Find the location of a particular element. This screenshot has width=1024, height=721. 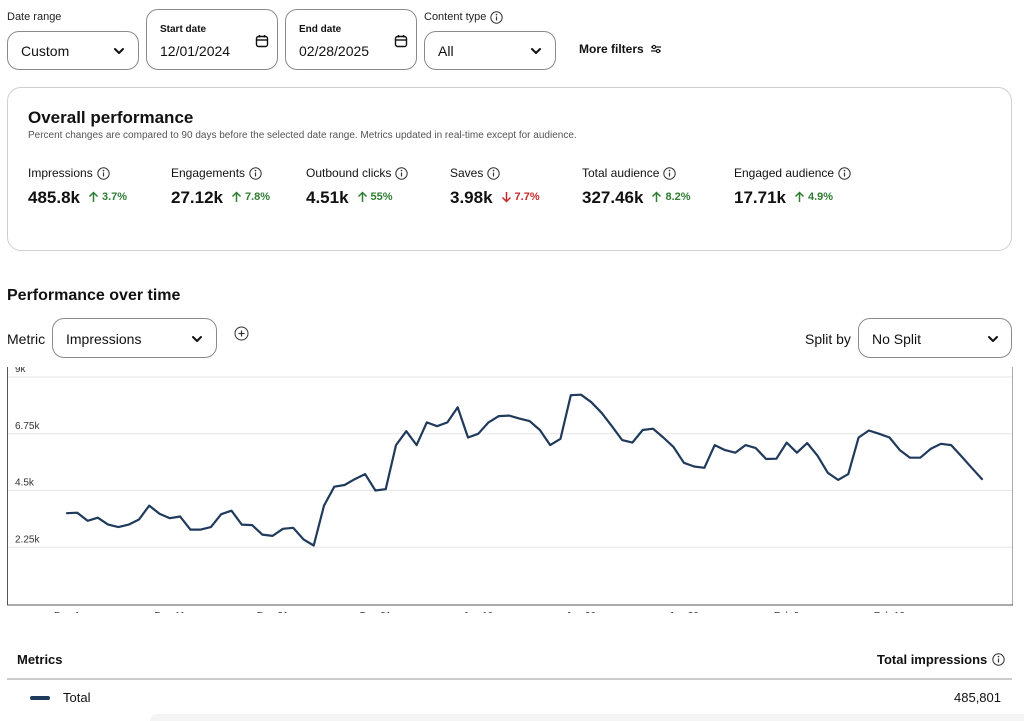

metric-value: 327.46k is located at coordinates (613, 197).